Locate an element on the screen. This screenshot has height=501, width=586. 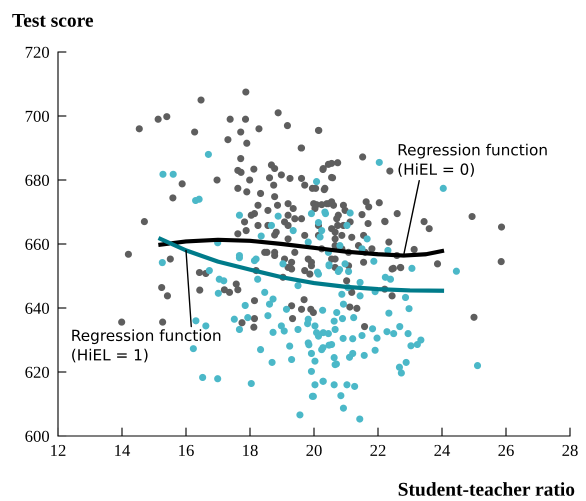
x-tick-label: 20 is located at coordinates (314, 450).